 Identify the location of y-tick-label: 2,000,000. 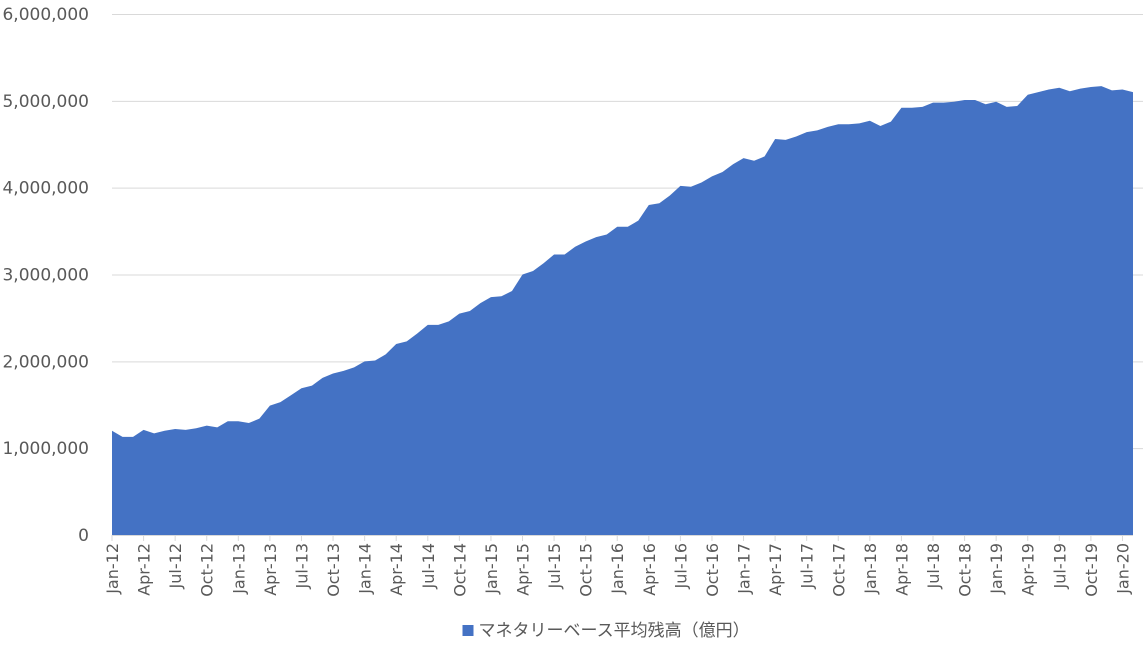
(45, 362).